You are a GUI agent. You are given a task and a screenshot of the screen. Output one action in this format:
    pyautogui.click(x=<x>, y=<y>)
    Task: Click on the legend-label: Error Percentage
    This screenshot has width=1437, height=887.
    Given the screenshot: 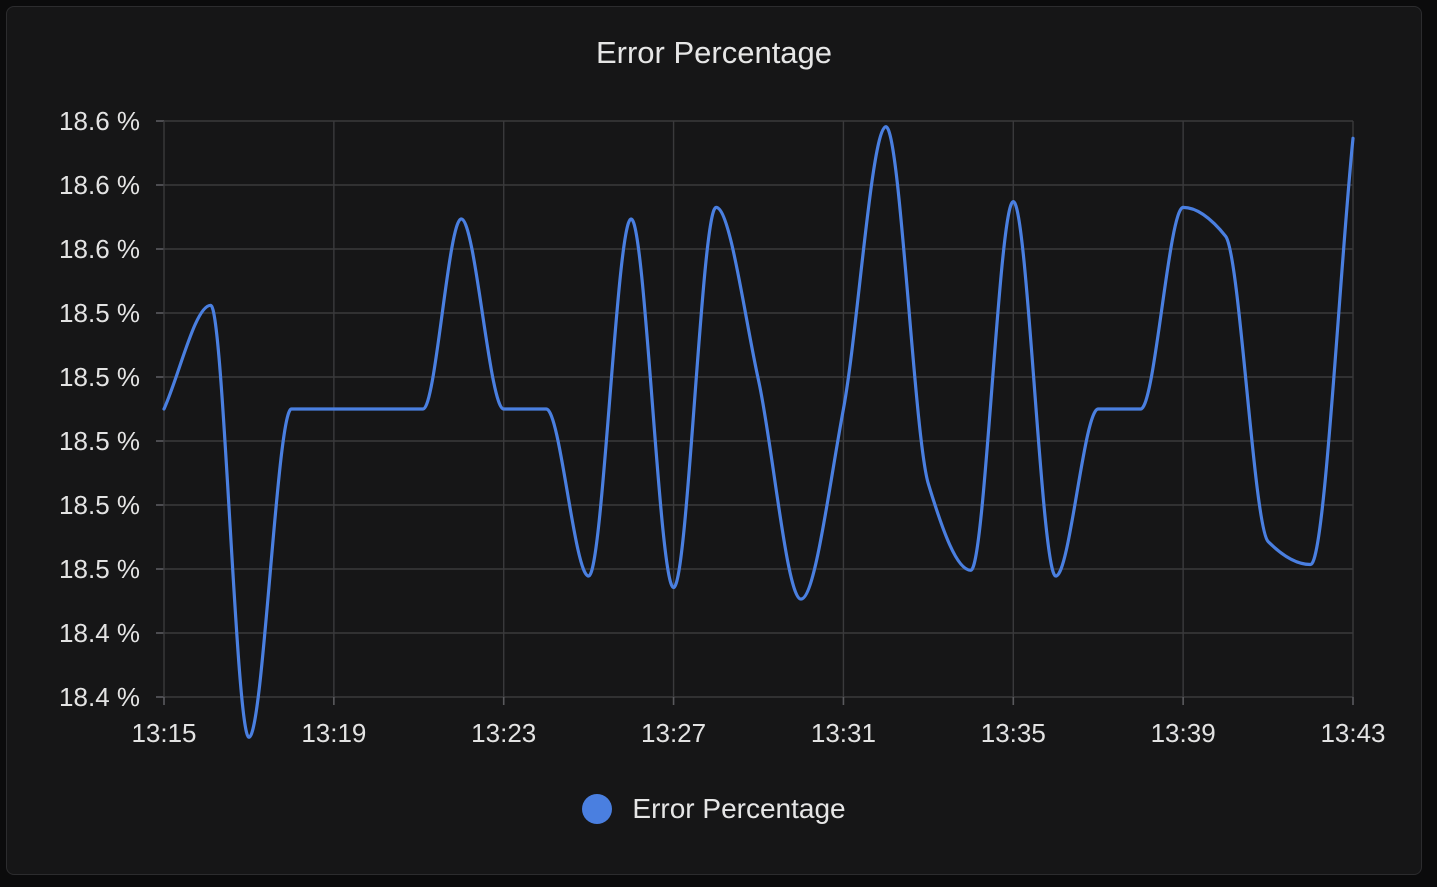 What is the action you would take?
    pyautogui.click(x=739, y=808)
    